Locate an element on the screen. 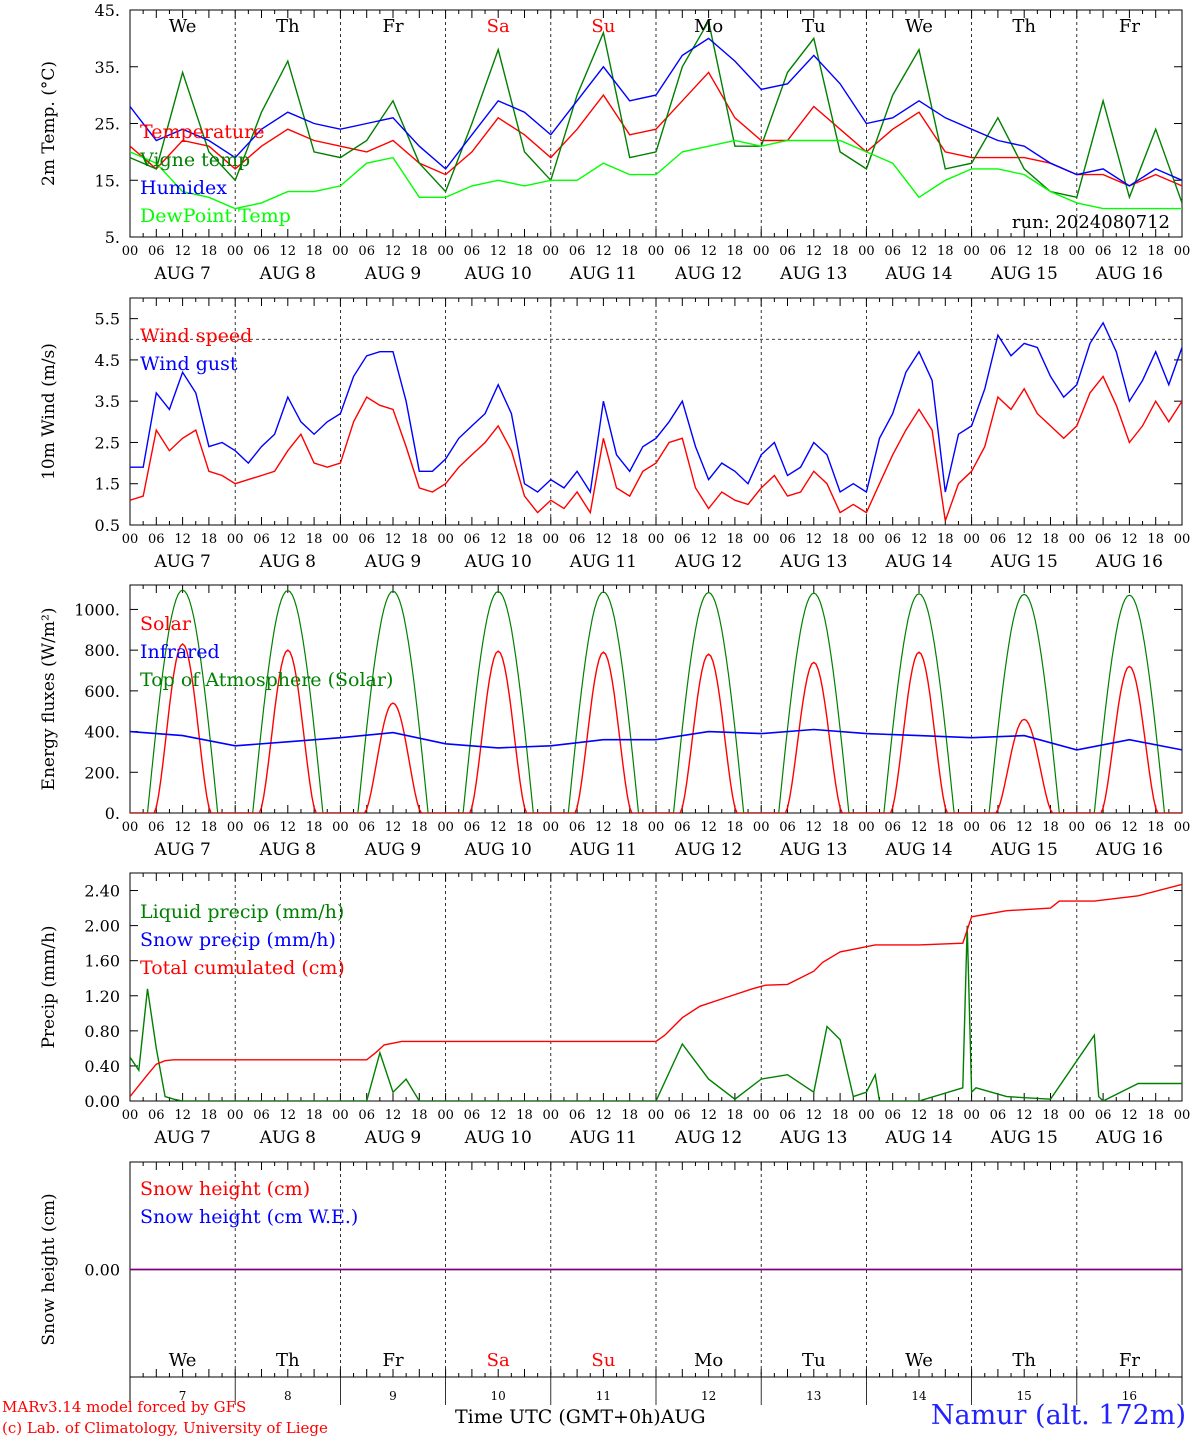  y-axis-label: Snow height (cm) is located at coordinates (49, 1269).